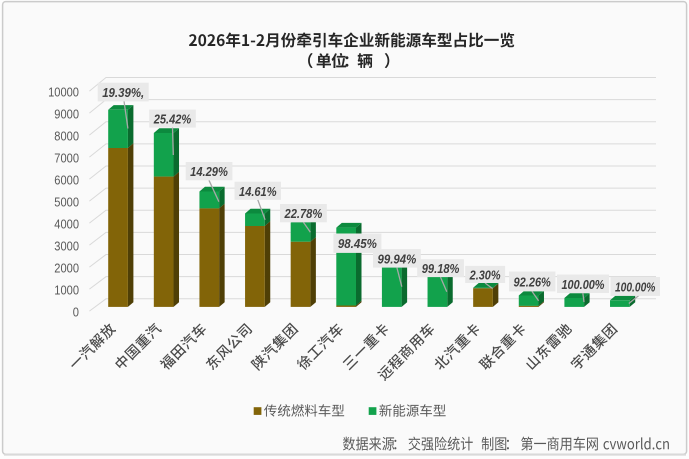  What do you see at coordinates (66, 201) in the screenshot?
I see `svg-text: 5000` at bounding box center [66, 201].